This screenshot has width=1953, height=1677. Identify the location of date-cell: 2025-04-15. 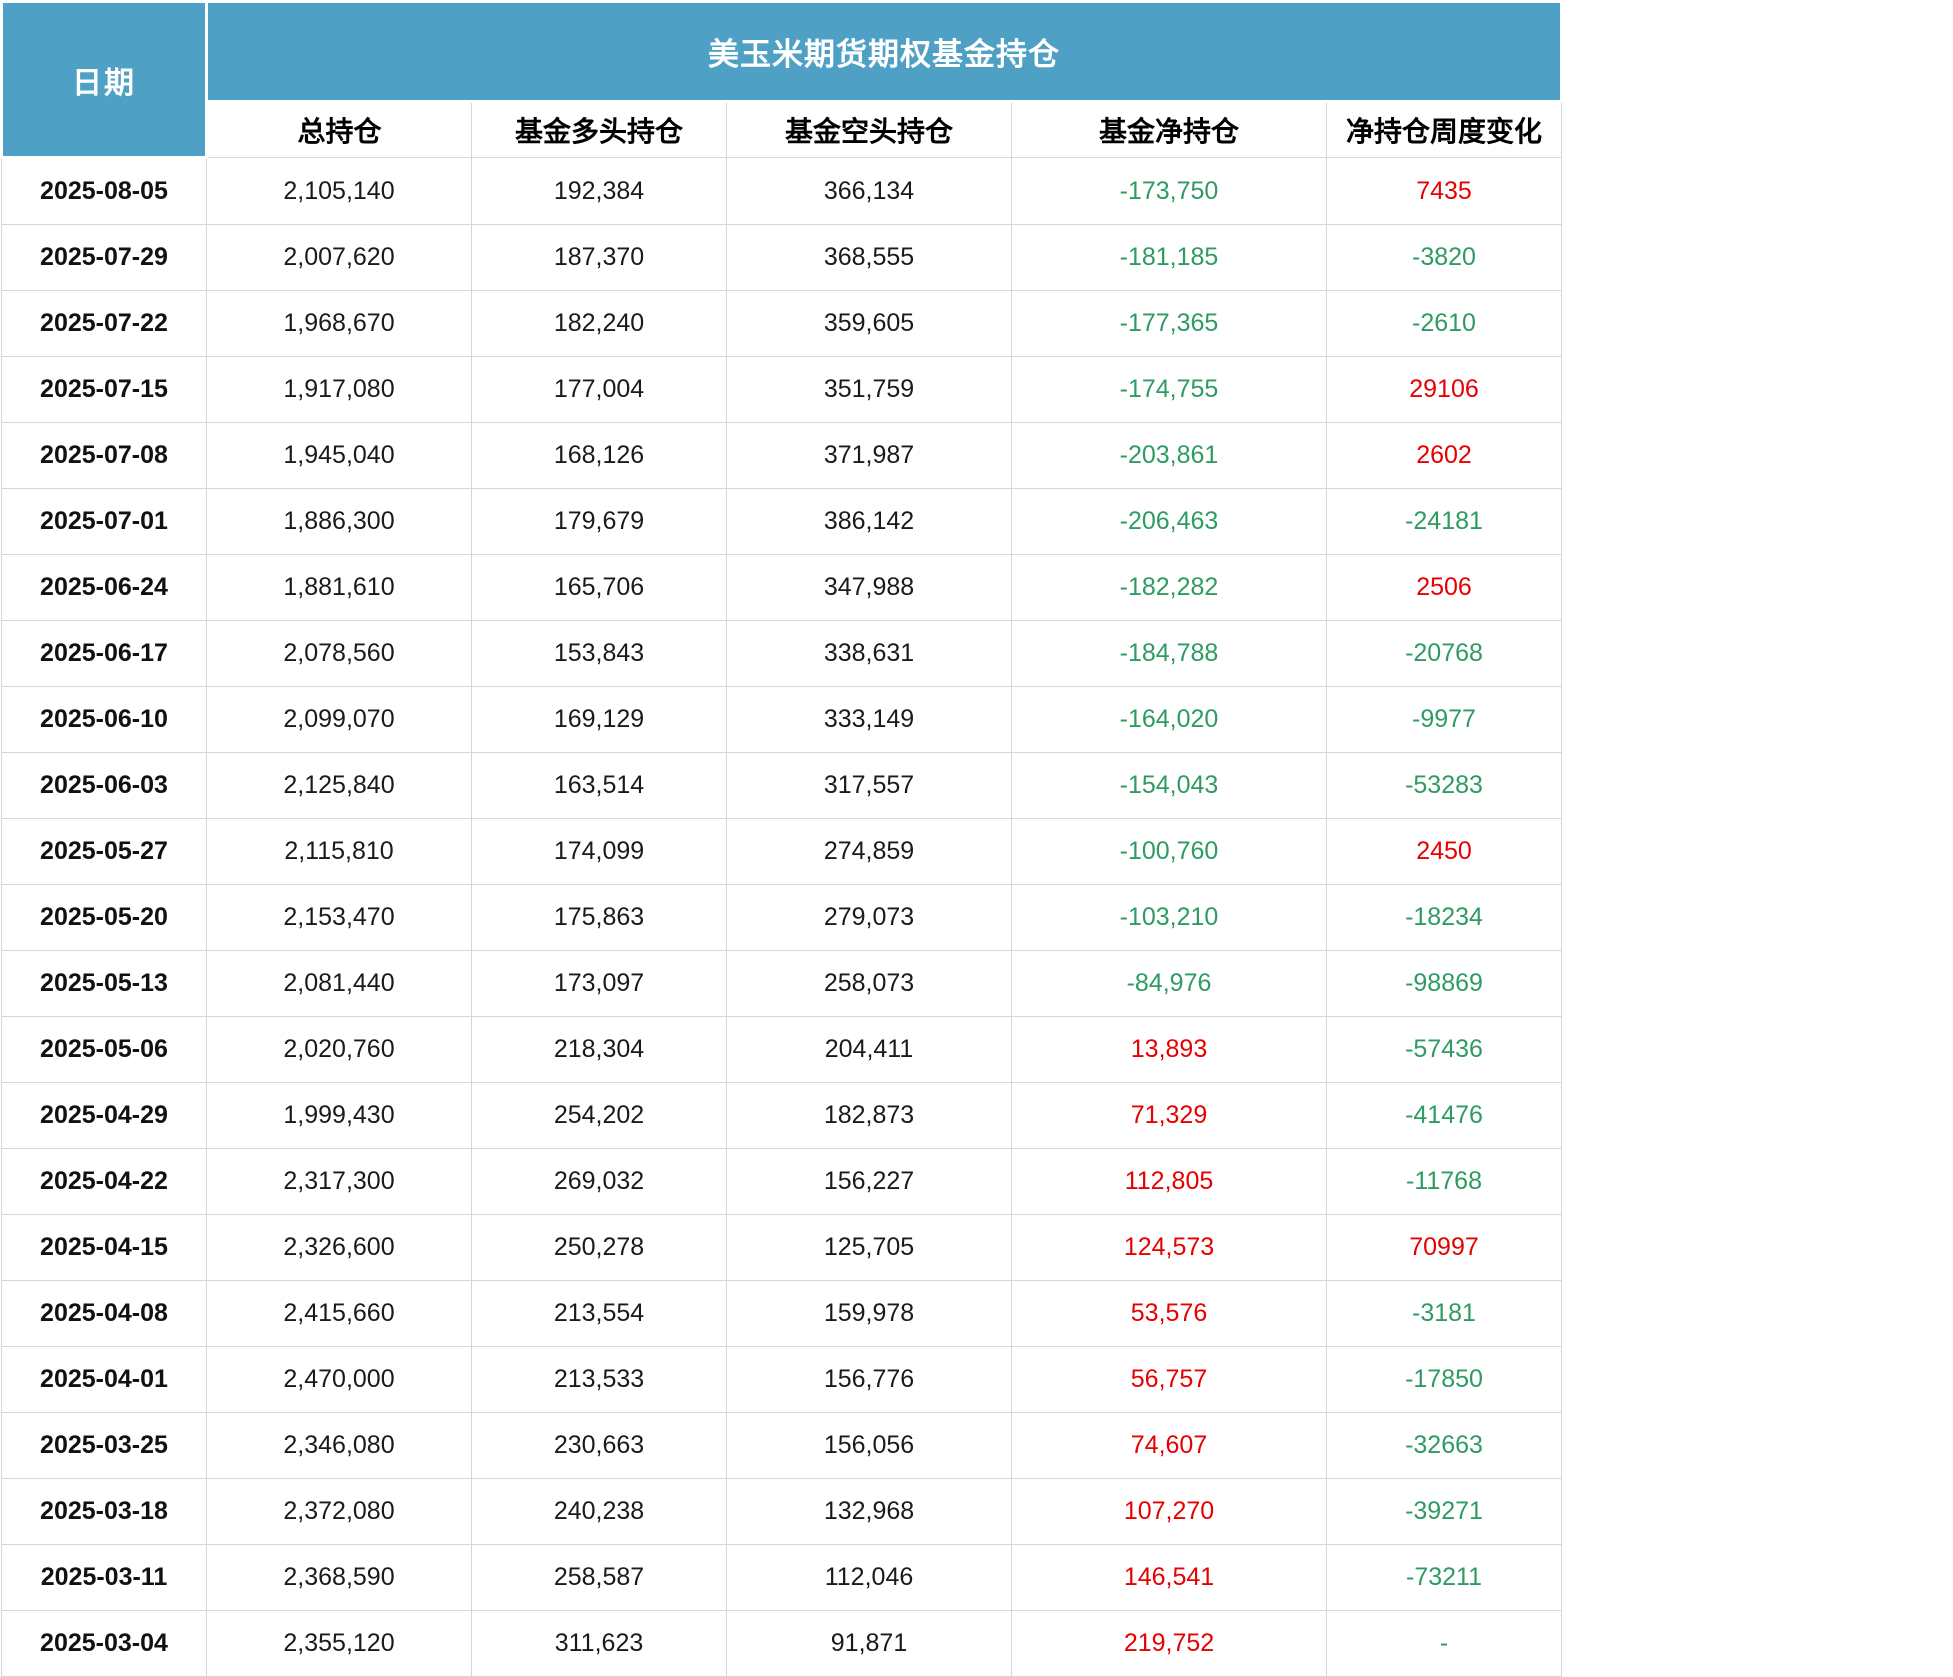
(104, 1247).